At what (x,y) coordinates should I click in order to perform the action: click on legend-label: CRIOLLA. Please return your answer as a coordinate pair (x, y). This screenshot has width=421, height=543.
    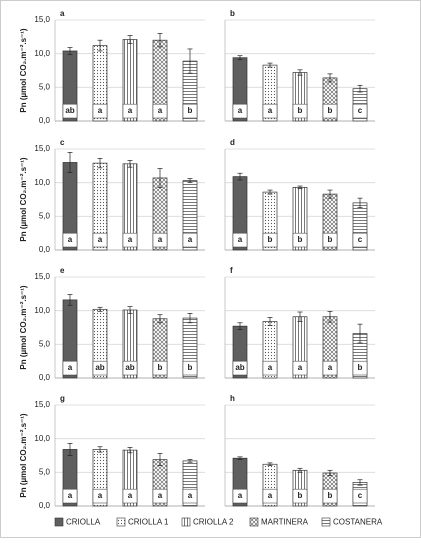
    Looking at the image, I should click on (83, 522).